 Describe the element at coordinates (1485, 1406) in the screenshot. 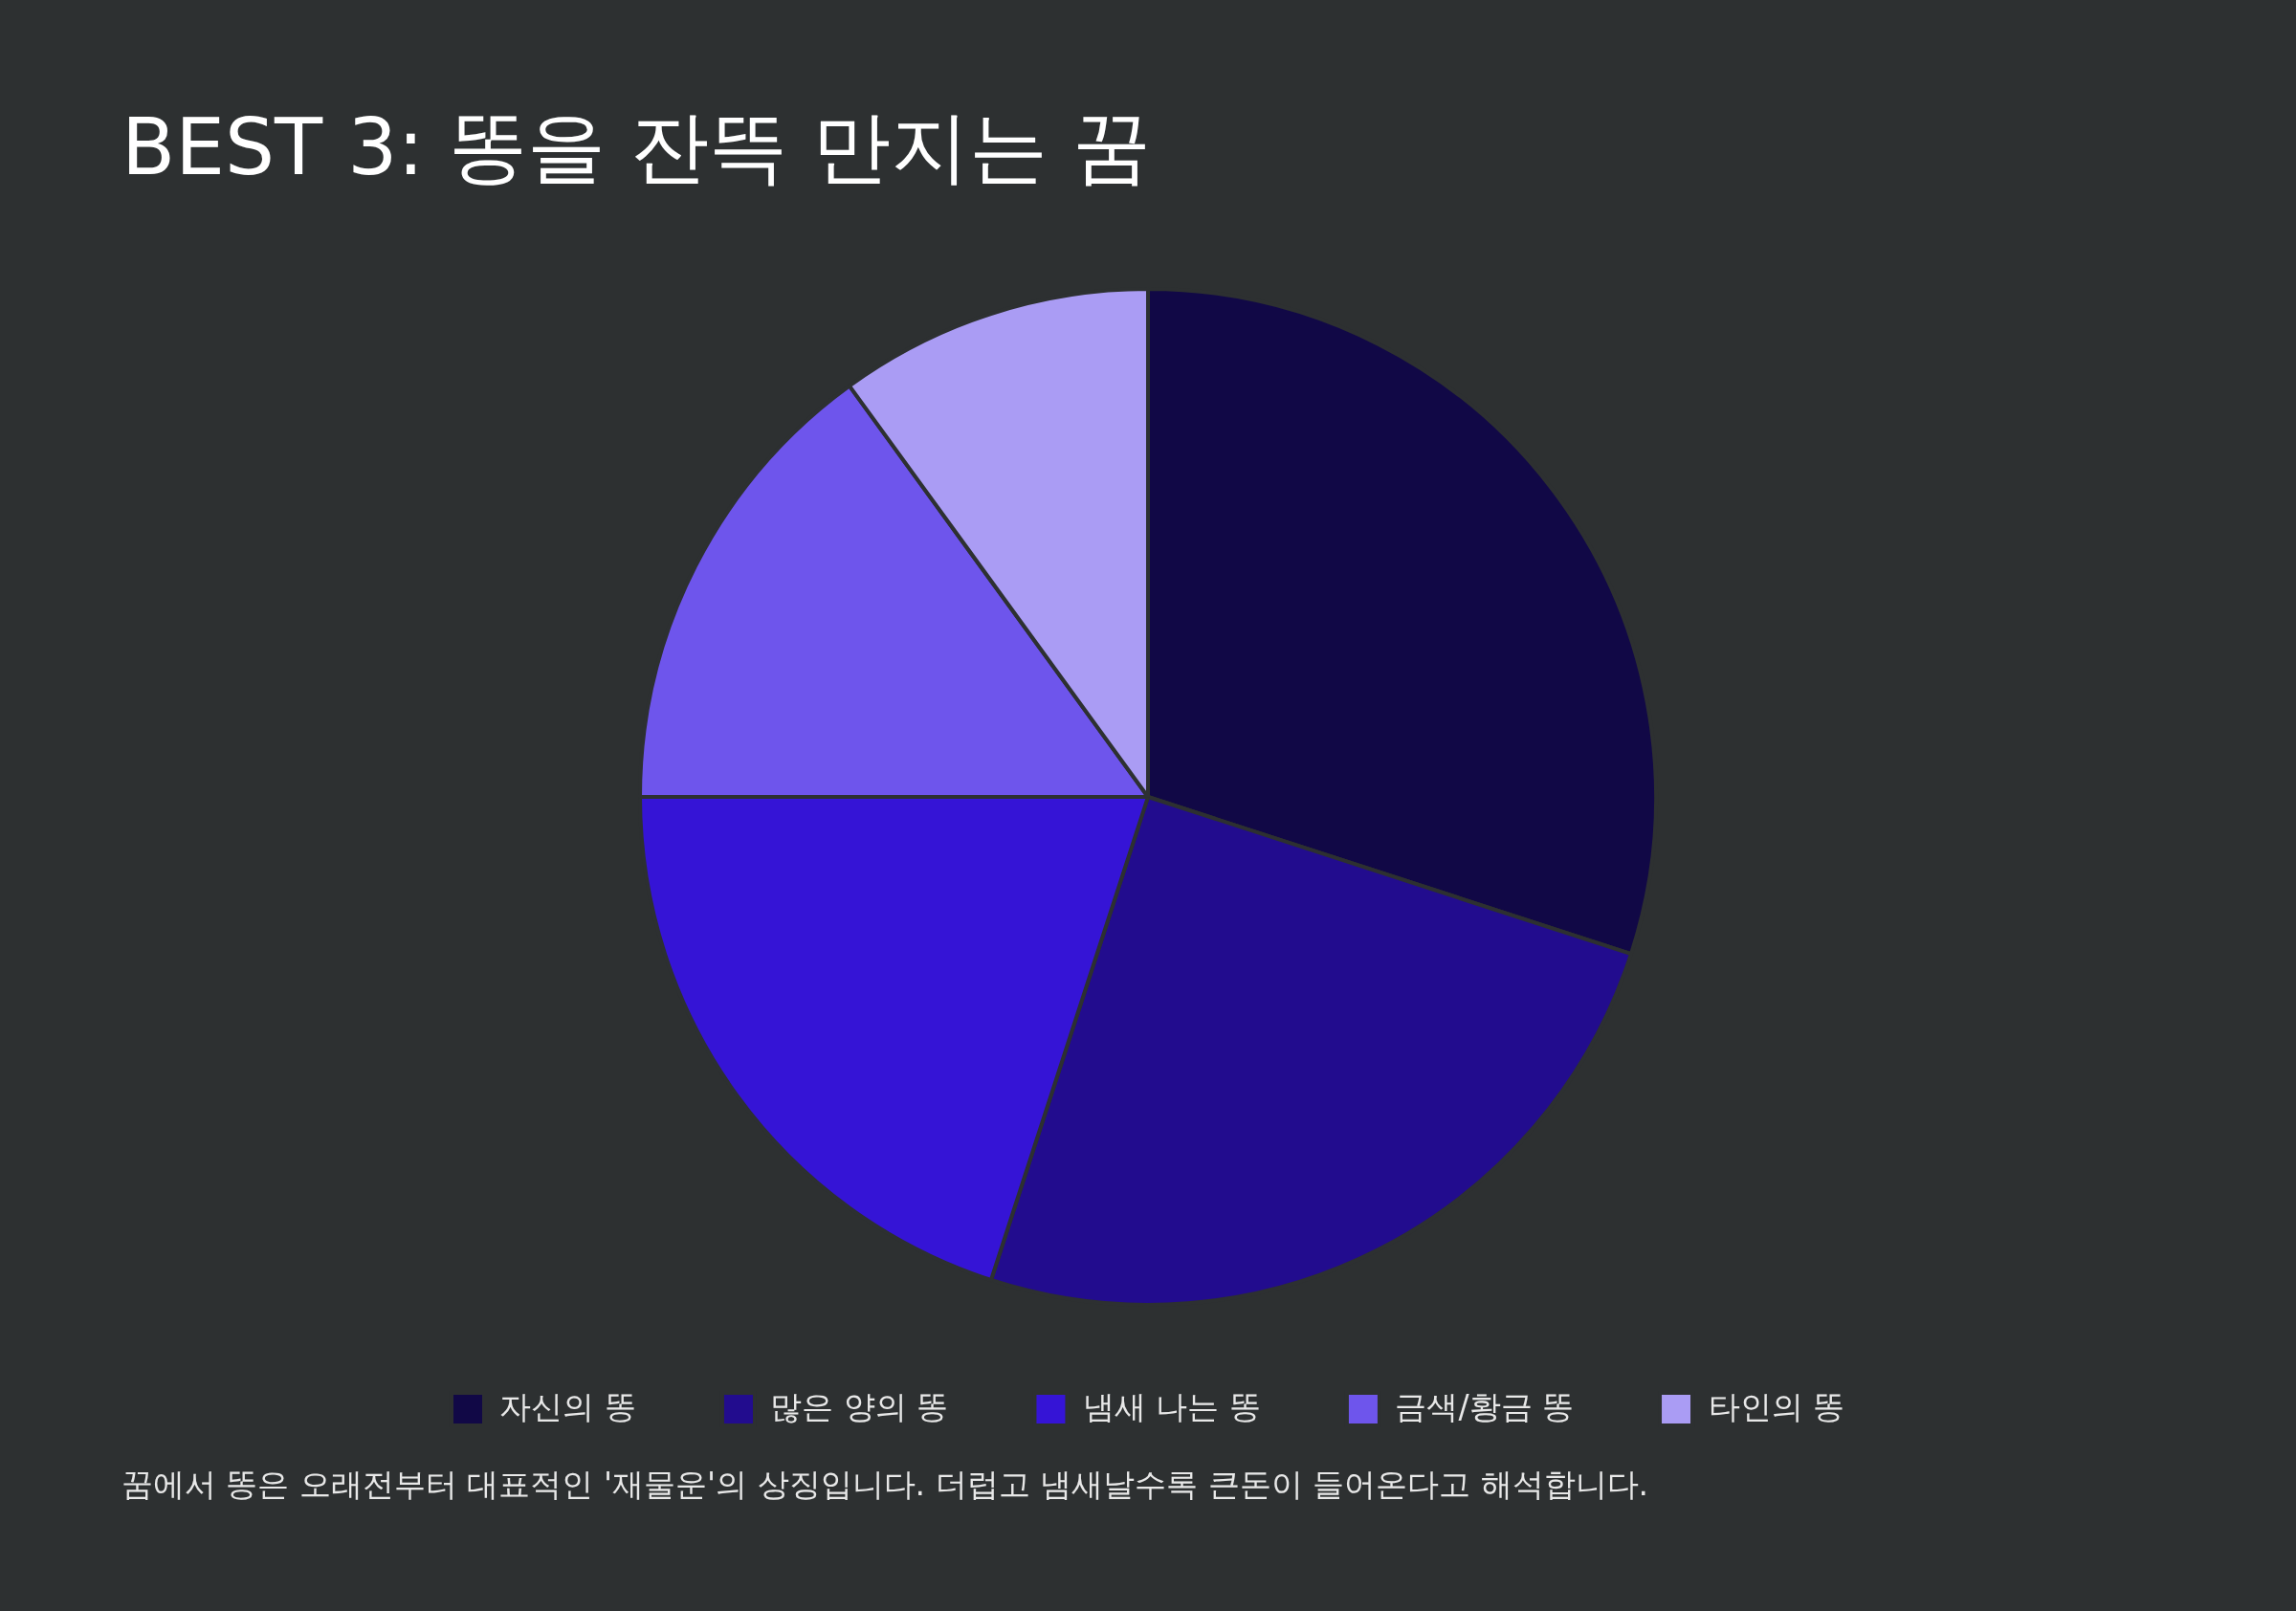

I see `legend-label: 금색/황금 똥` at that location.